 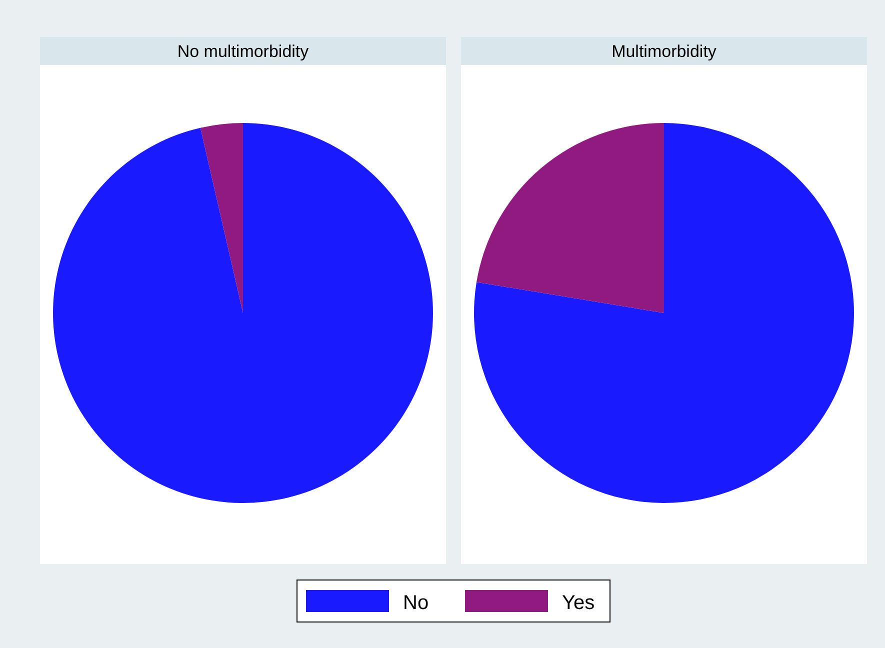 What do you see at coordinates (416, 603) in the screenshot?
I see `legend-label: No` at bounding box center [416, 603].